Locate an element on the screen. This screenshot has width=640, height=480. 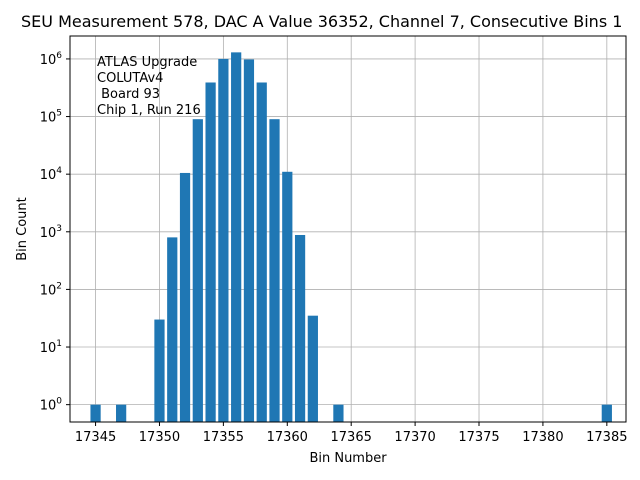
x-tick-label: 17375 is located at coordinates (478, 437).